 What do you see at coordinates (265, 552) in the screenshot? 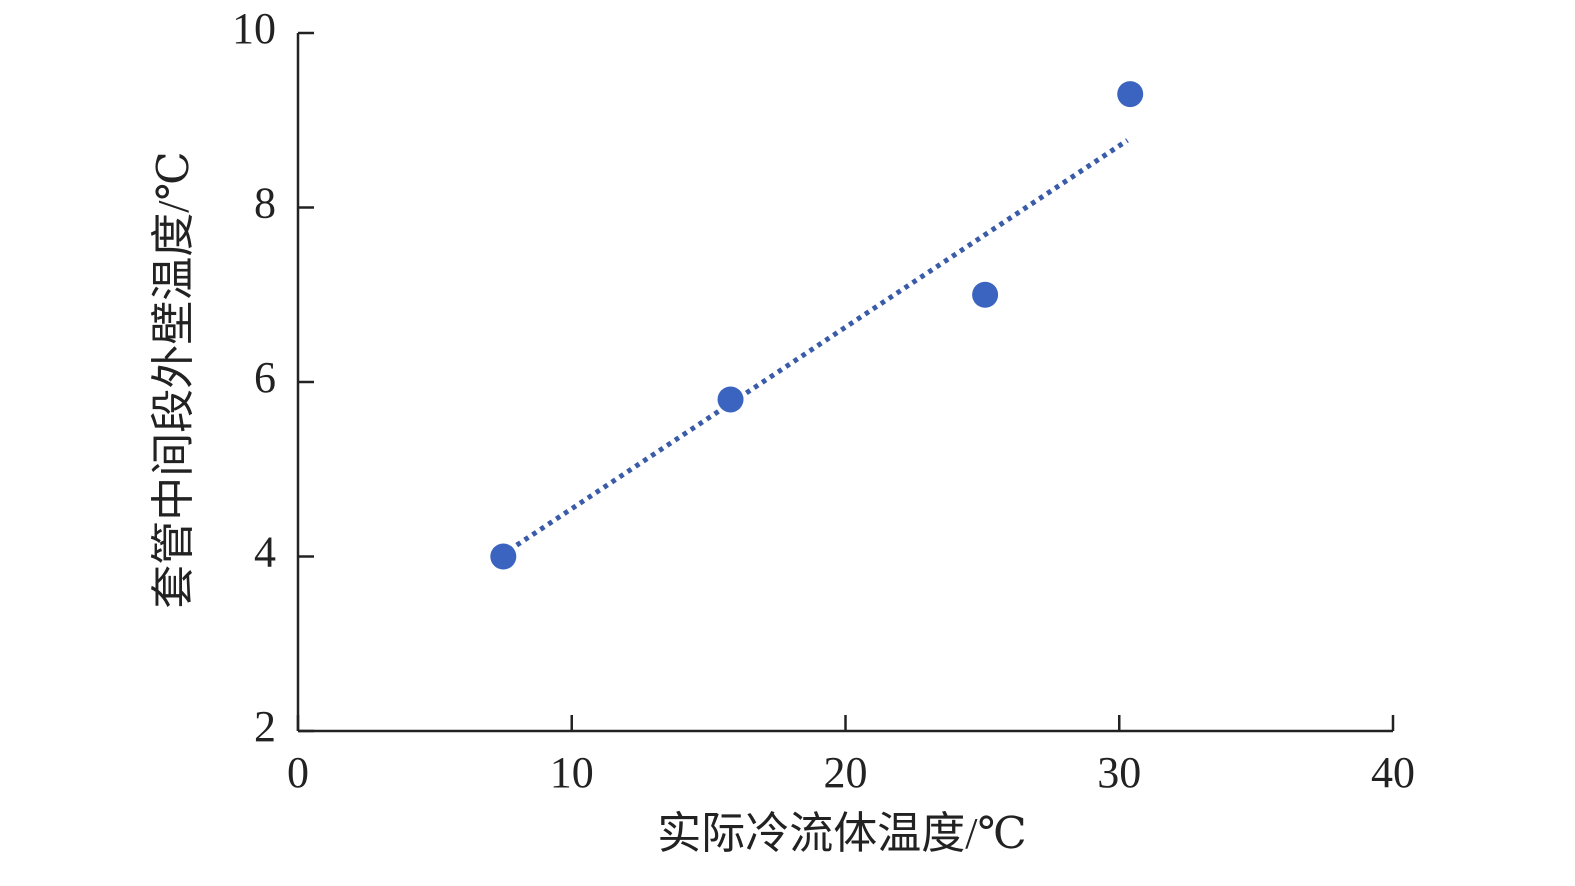
I see `y-tick-label: 4` at bounding box center [265, 552].